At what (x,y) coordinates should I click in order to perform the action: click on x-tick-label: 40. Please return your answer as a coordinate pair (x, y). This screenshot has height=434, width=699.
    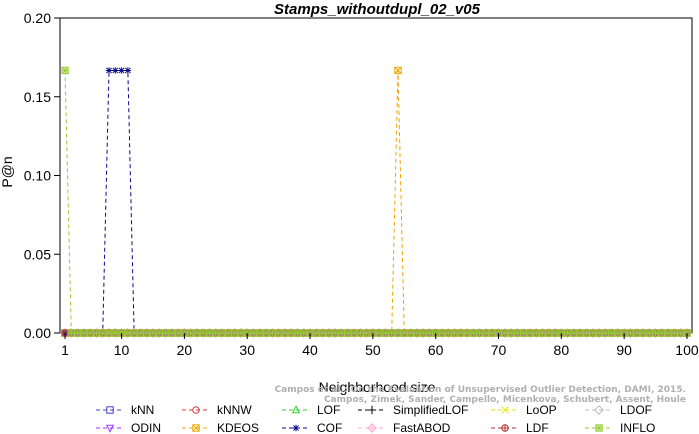
    Looking at the image, I should click on (310, 350).